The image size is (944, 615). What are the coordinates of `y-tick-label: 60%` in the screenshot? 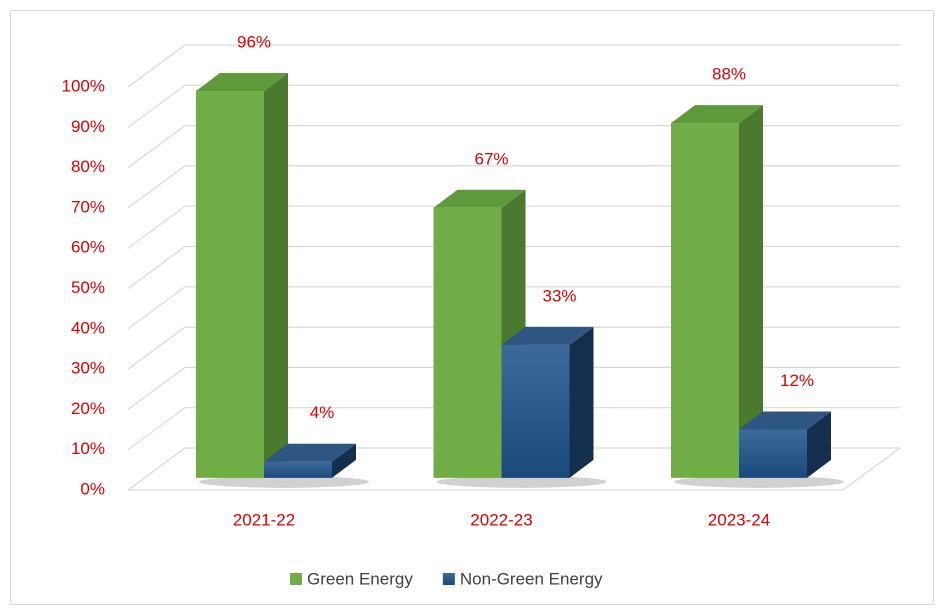 It's located at (88, 247).